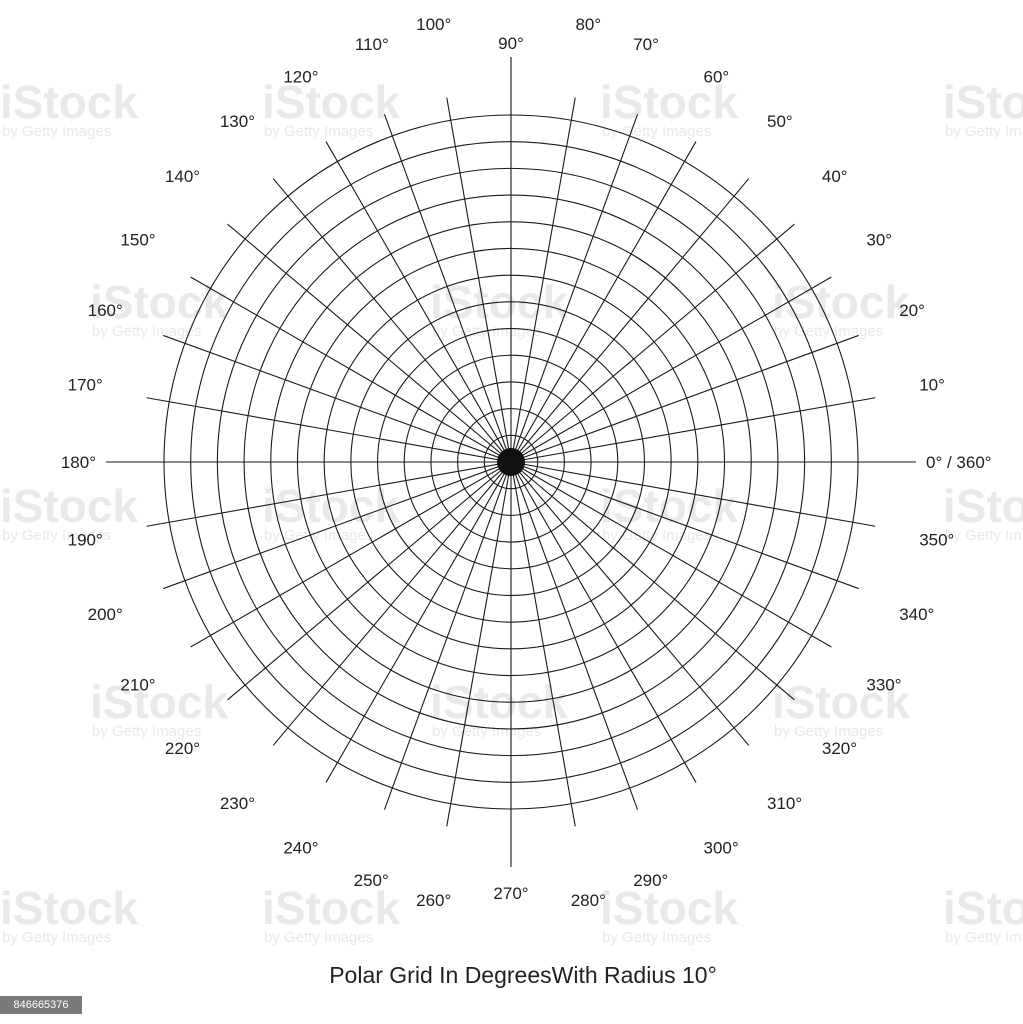 The image size is (1023, 1024). What do you see at coordinates (650, 880) in the screenshot?
I see `angle-label-290: 290°` at bounding box center [650, 880].